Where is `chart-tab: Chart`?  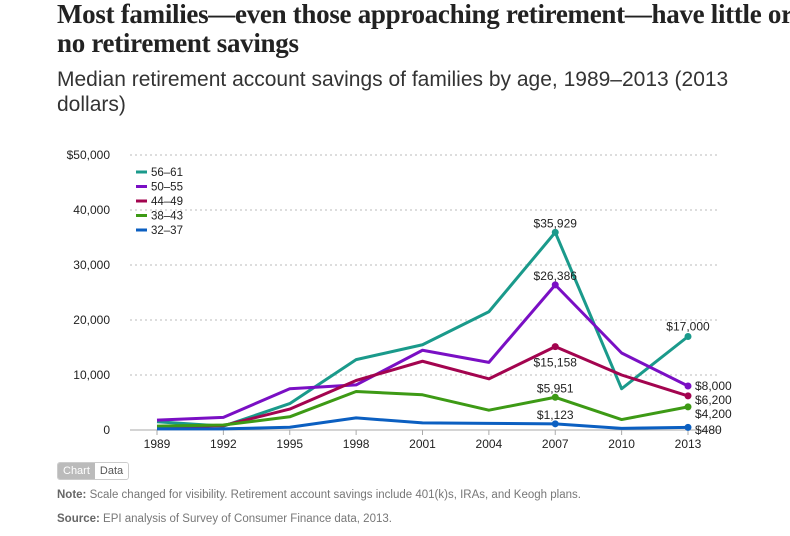 chart-tab: Chart is located at coordinates (76, 471).